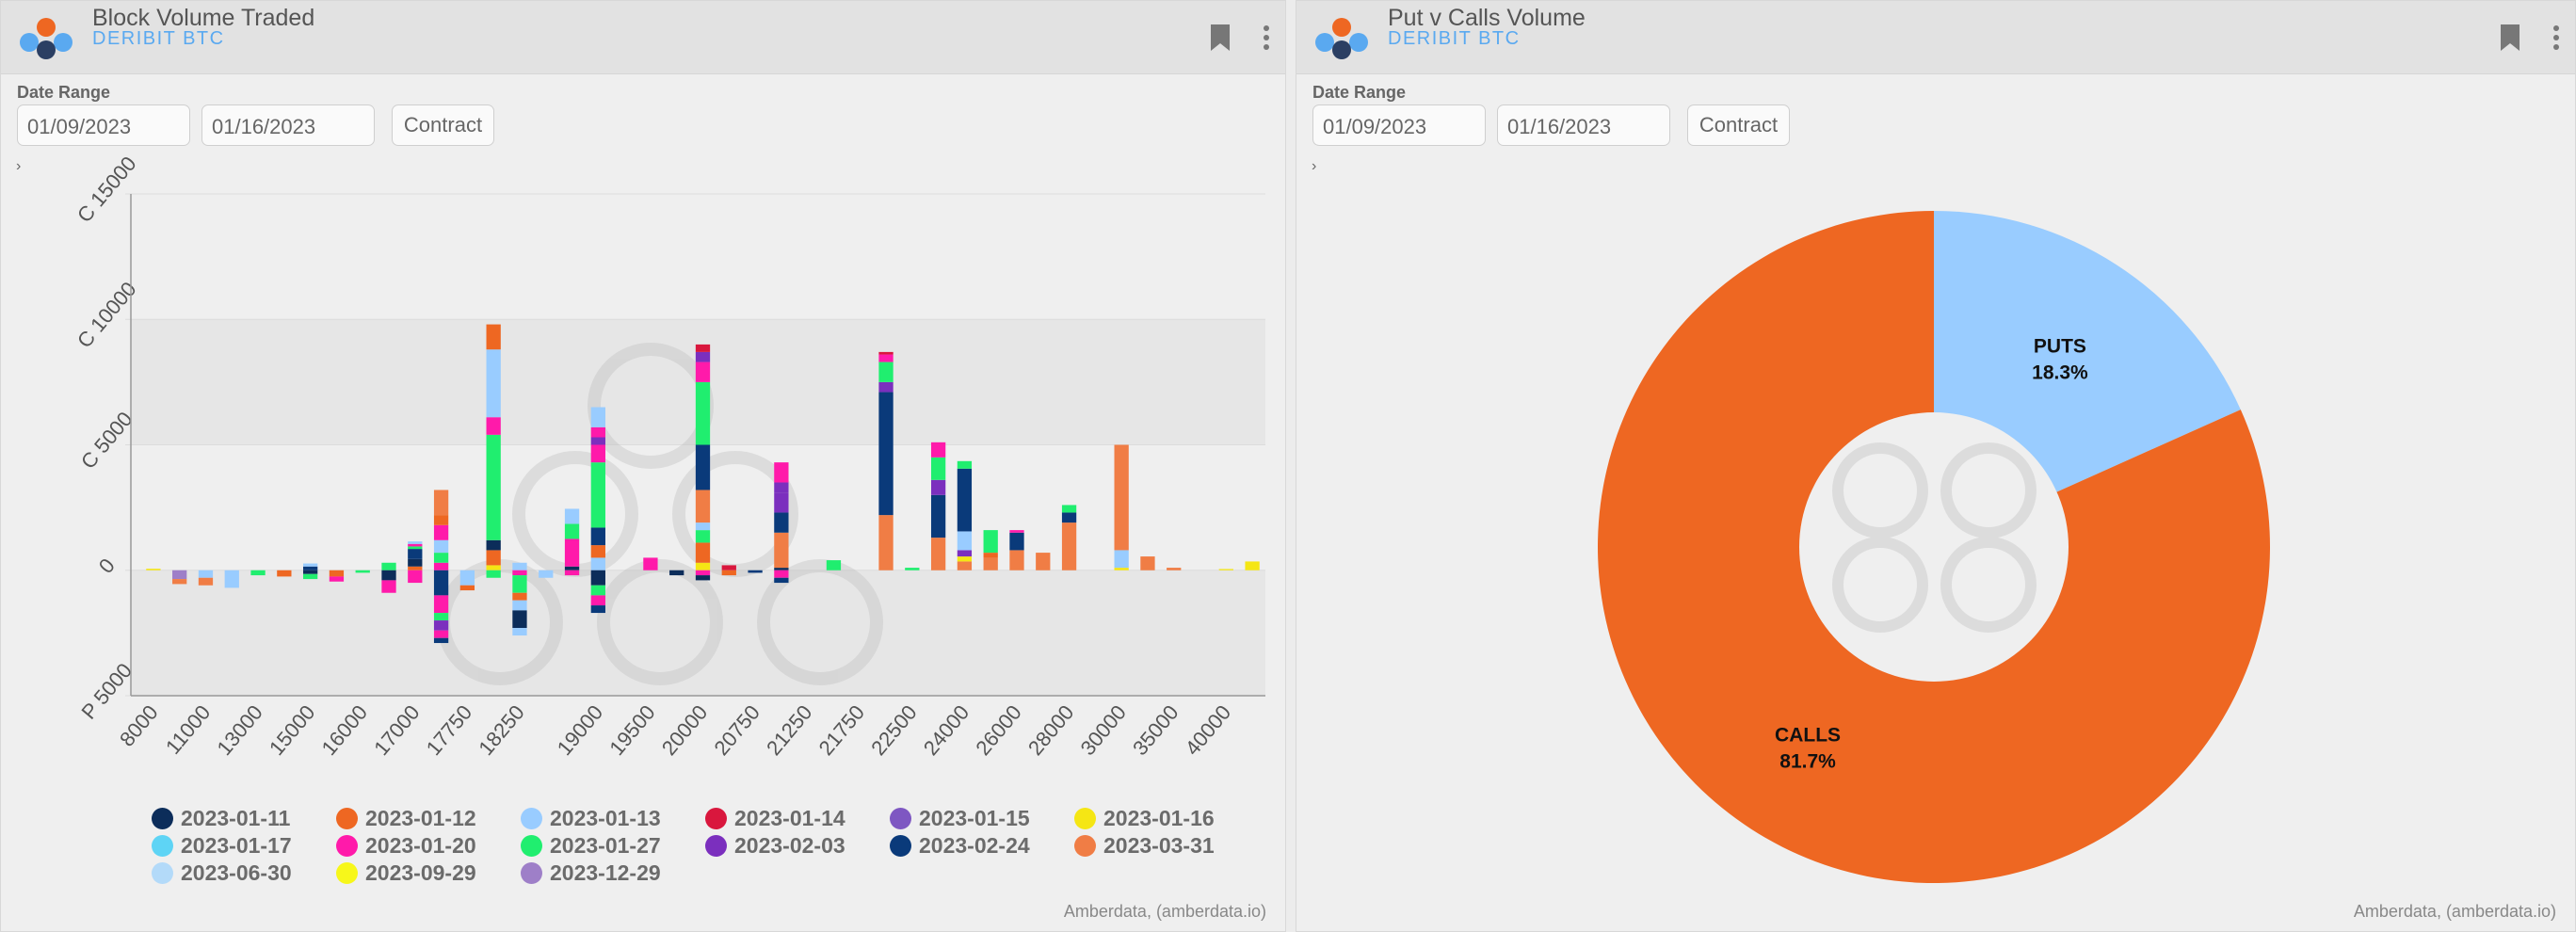 The height and width of the screenshot is (932, 2576). Describe the element at coordinates (449, 730) in the screenshot. I see `x-tick-label: 17750` at that location.